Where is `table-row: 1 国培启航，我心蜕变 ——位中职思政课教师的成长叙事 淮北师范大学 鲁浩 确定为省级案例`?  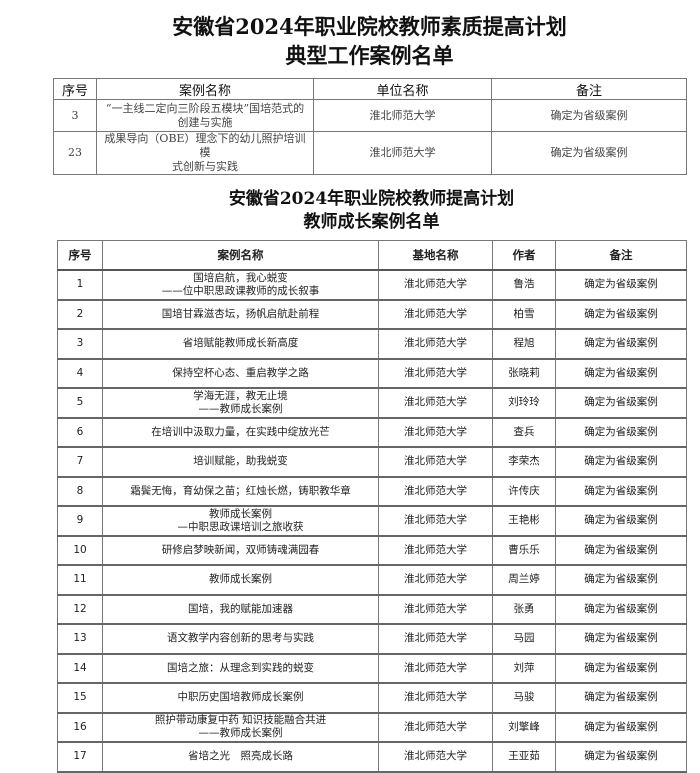
table-row: 1 国培启航，我心蜕变 ——位中职思政课教师的成长叙事 淮北师范大学 鲁浩 确定为省级案例 is located at coordinates (372, 285).